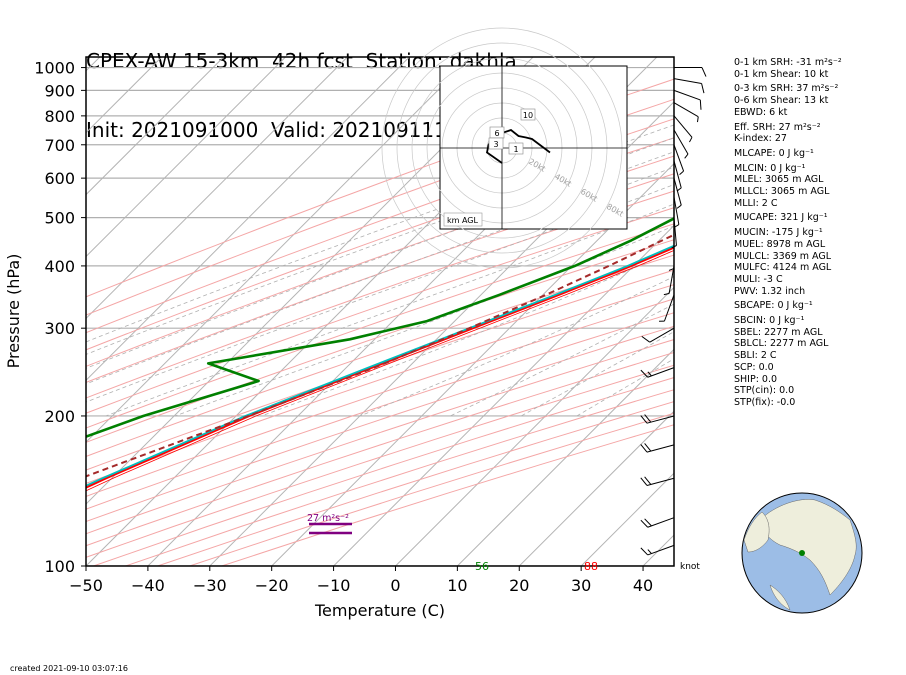 The height and width of the screenshot is (675, 906). What do you see at coordinates (59, 416) in the screenshot?
I see `y-tick-label: 200` at bounding box center [59, 416].